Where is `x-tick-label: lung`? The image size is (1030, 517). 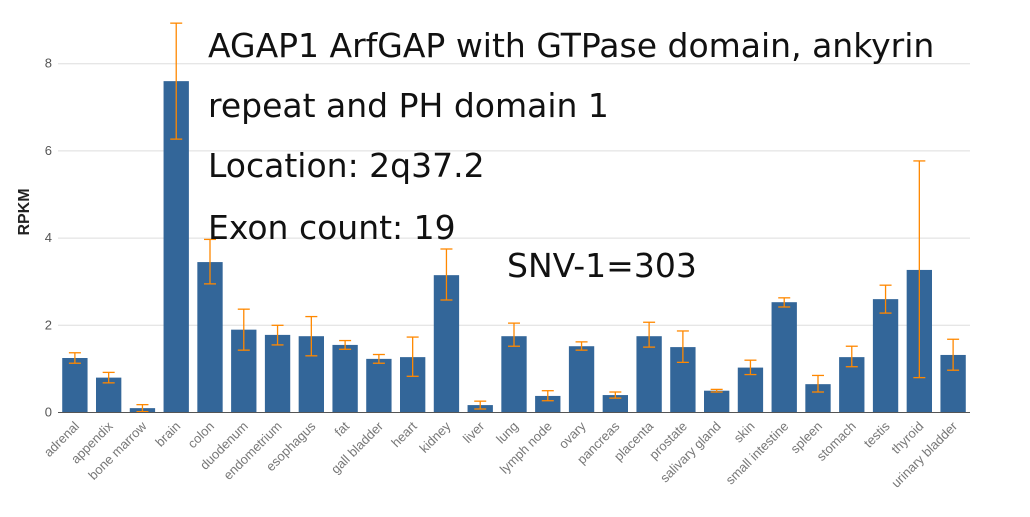
x-tick-label: lung is located at coordinates (507, 433).